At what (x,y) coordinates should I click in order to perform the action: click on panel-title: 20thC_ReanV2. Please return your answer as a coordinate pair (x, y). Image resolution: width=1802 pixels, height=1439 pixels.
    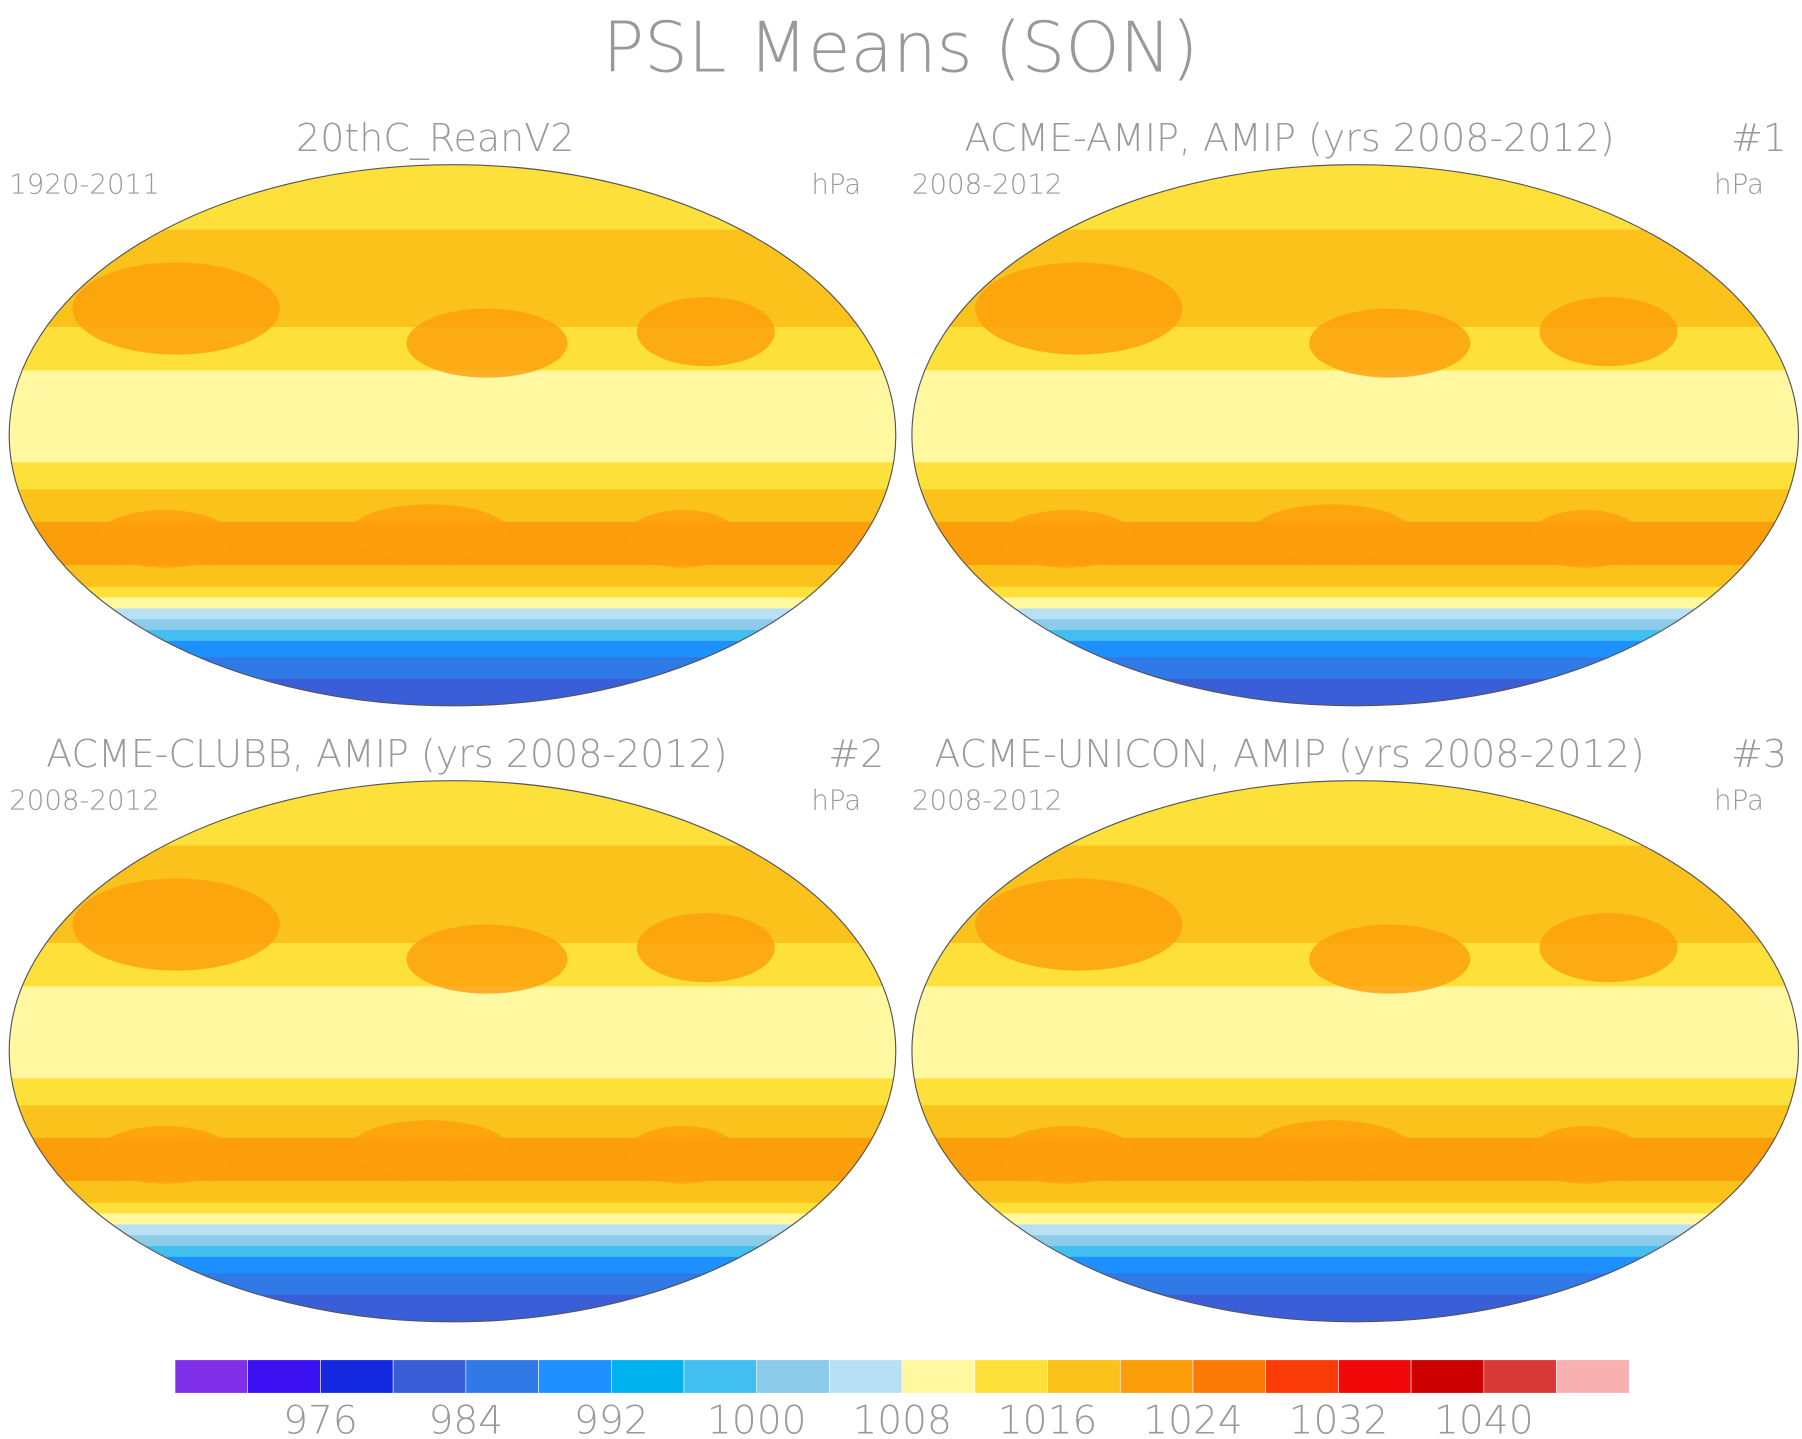
    Looking at the image, I should click on (435, 138).